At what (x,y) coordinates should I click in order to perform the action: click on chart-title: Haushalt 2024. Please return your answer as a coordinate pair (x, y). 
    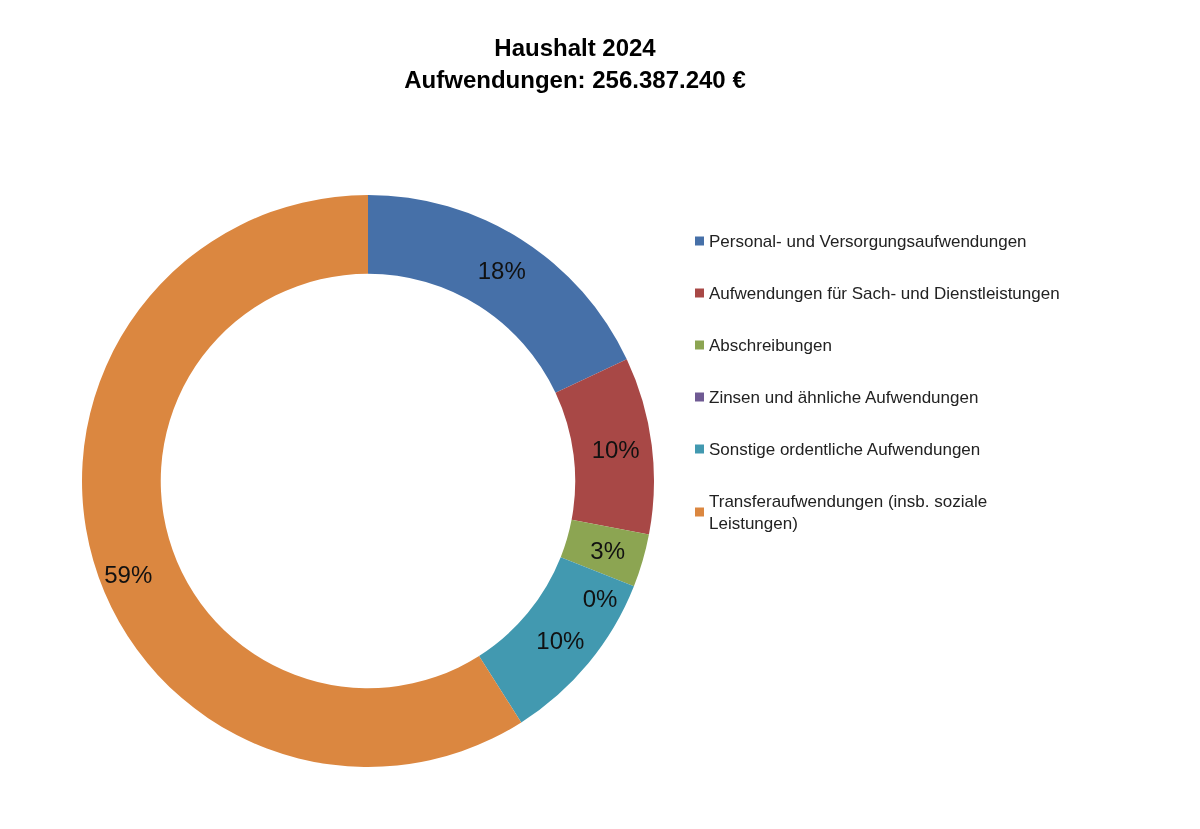
    Looking at the image, I should click on (575, 47).